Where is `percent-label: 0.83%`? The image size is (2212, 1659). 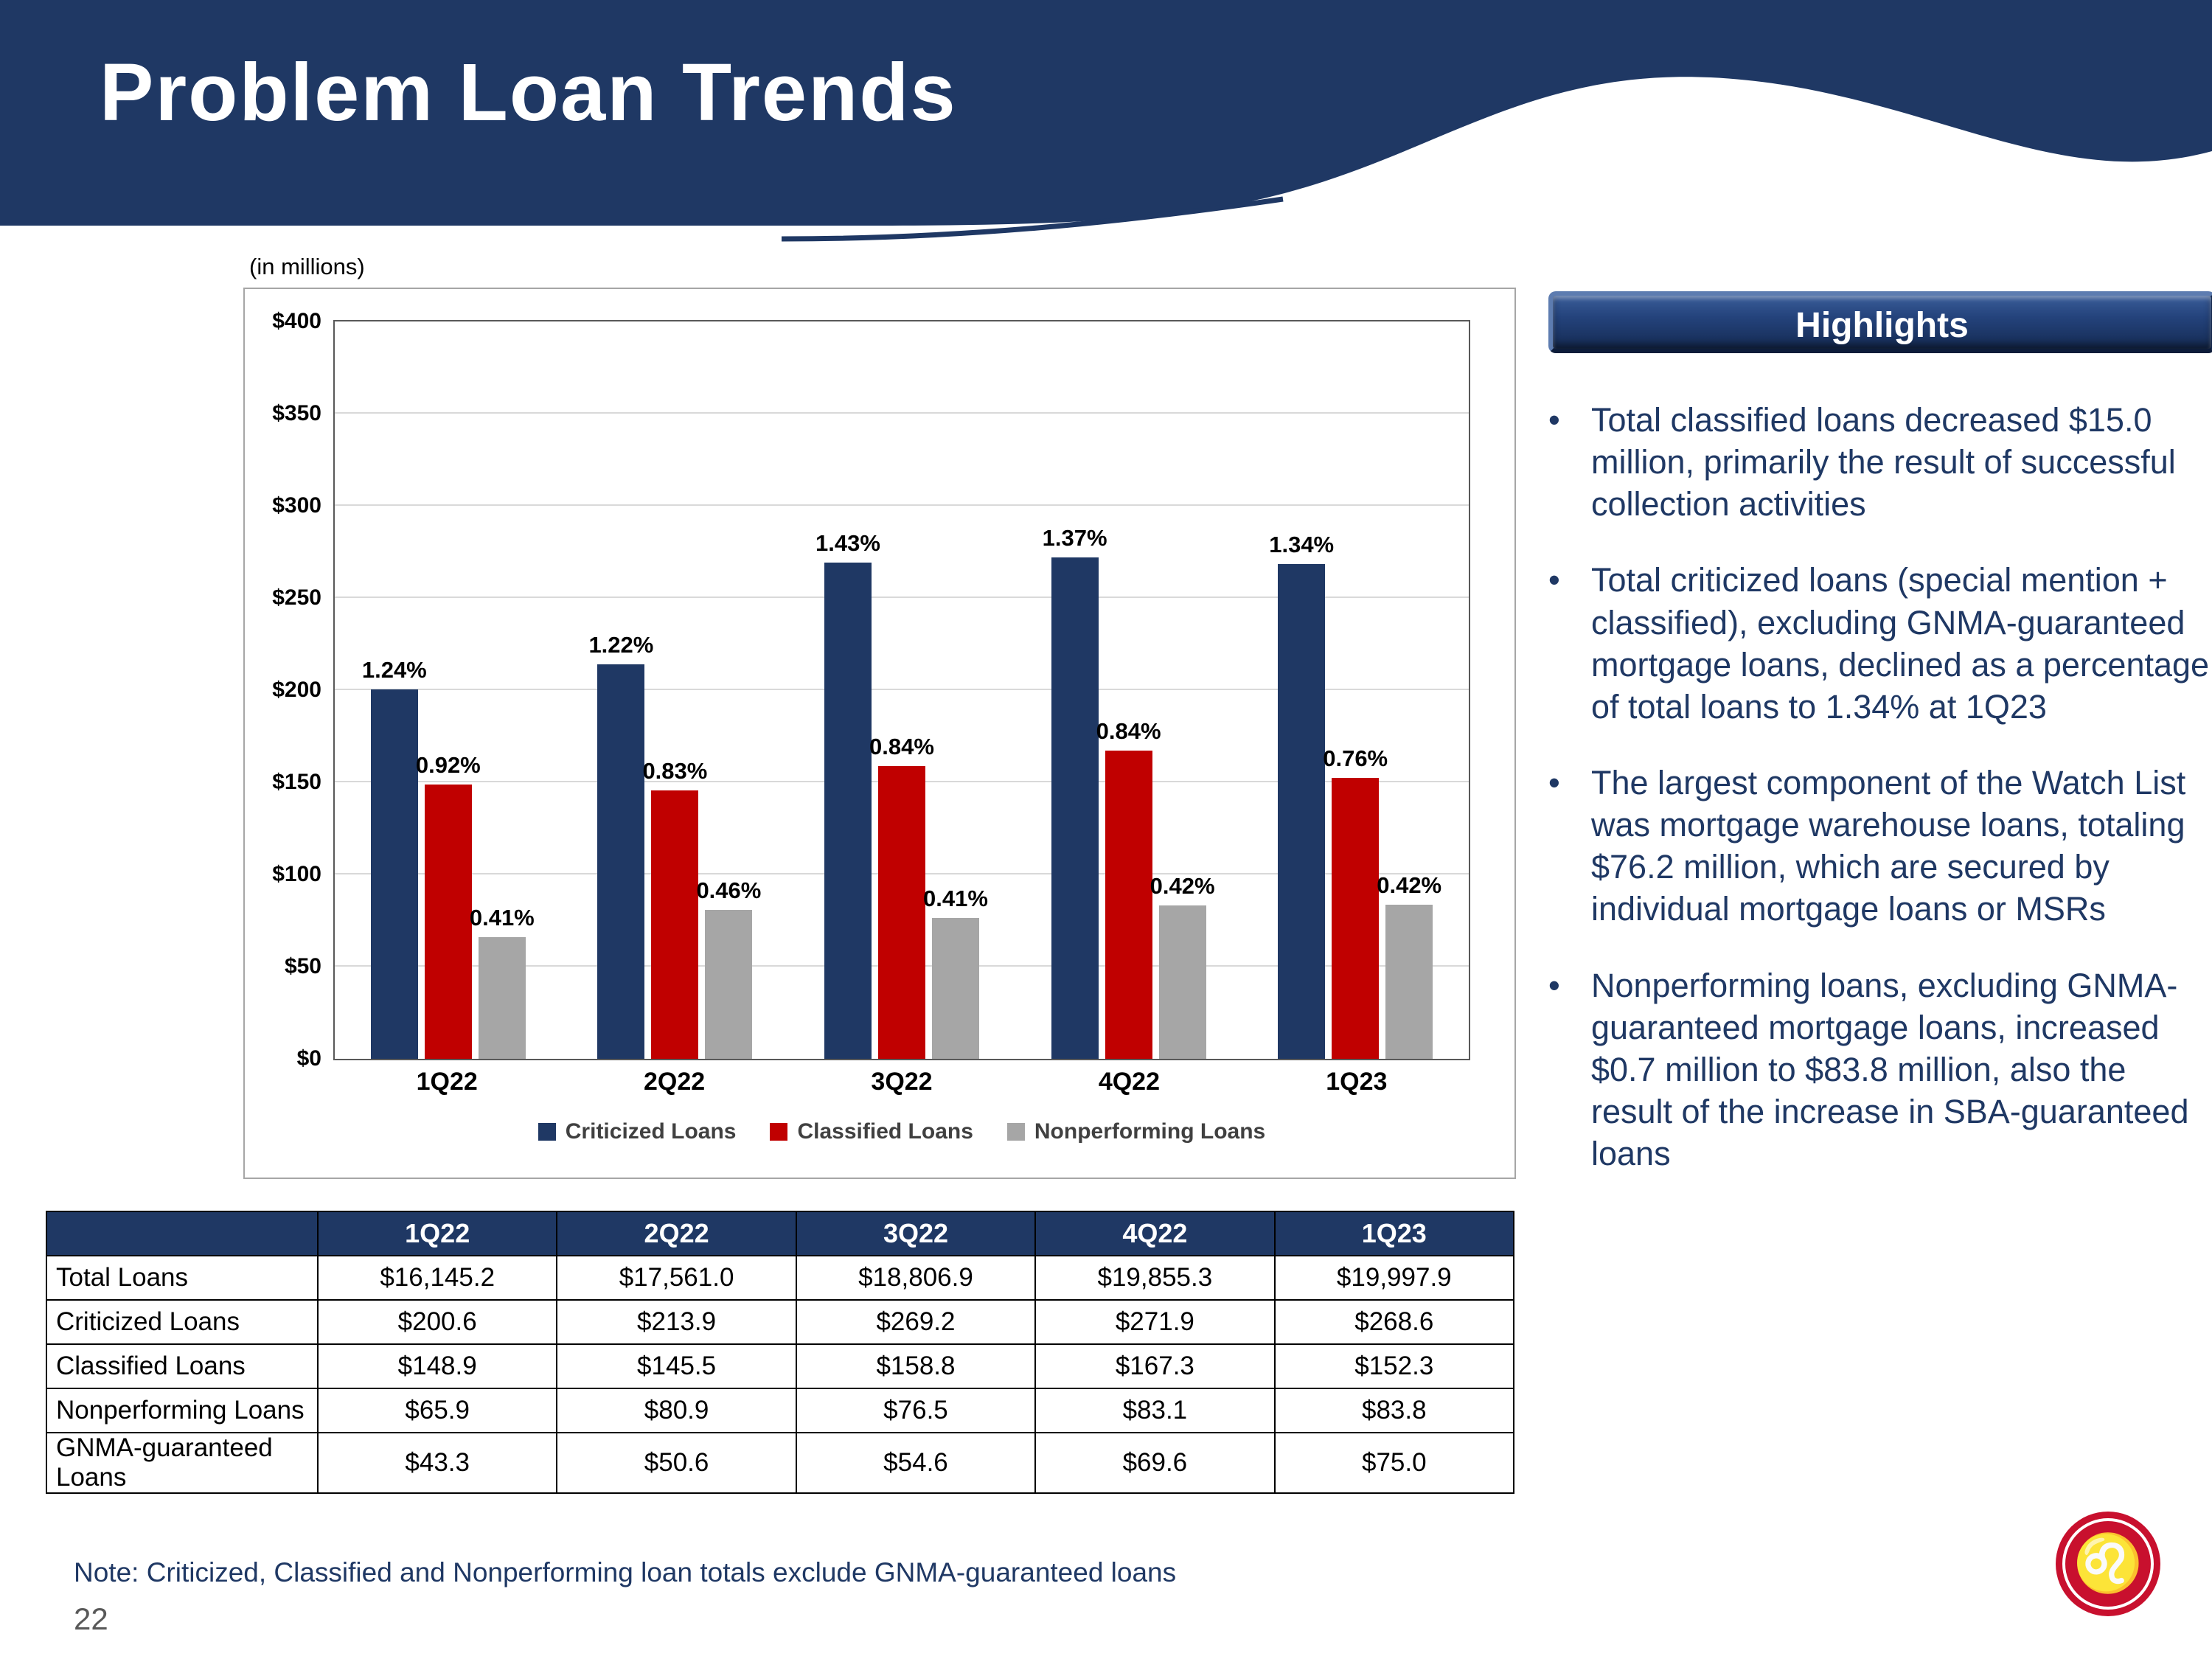 percent-label: 0.83% is located at coordinates (675, 771).